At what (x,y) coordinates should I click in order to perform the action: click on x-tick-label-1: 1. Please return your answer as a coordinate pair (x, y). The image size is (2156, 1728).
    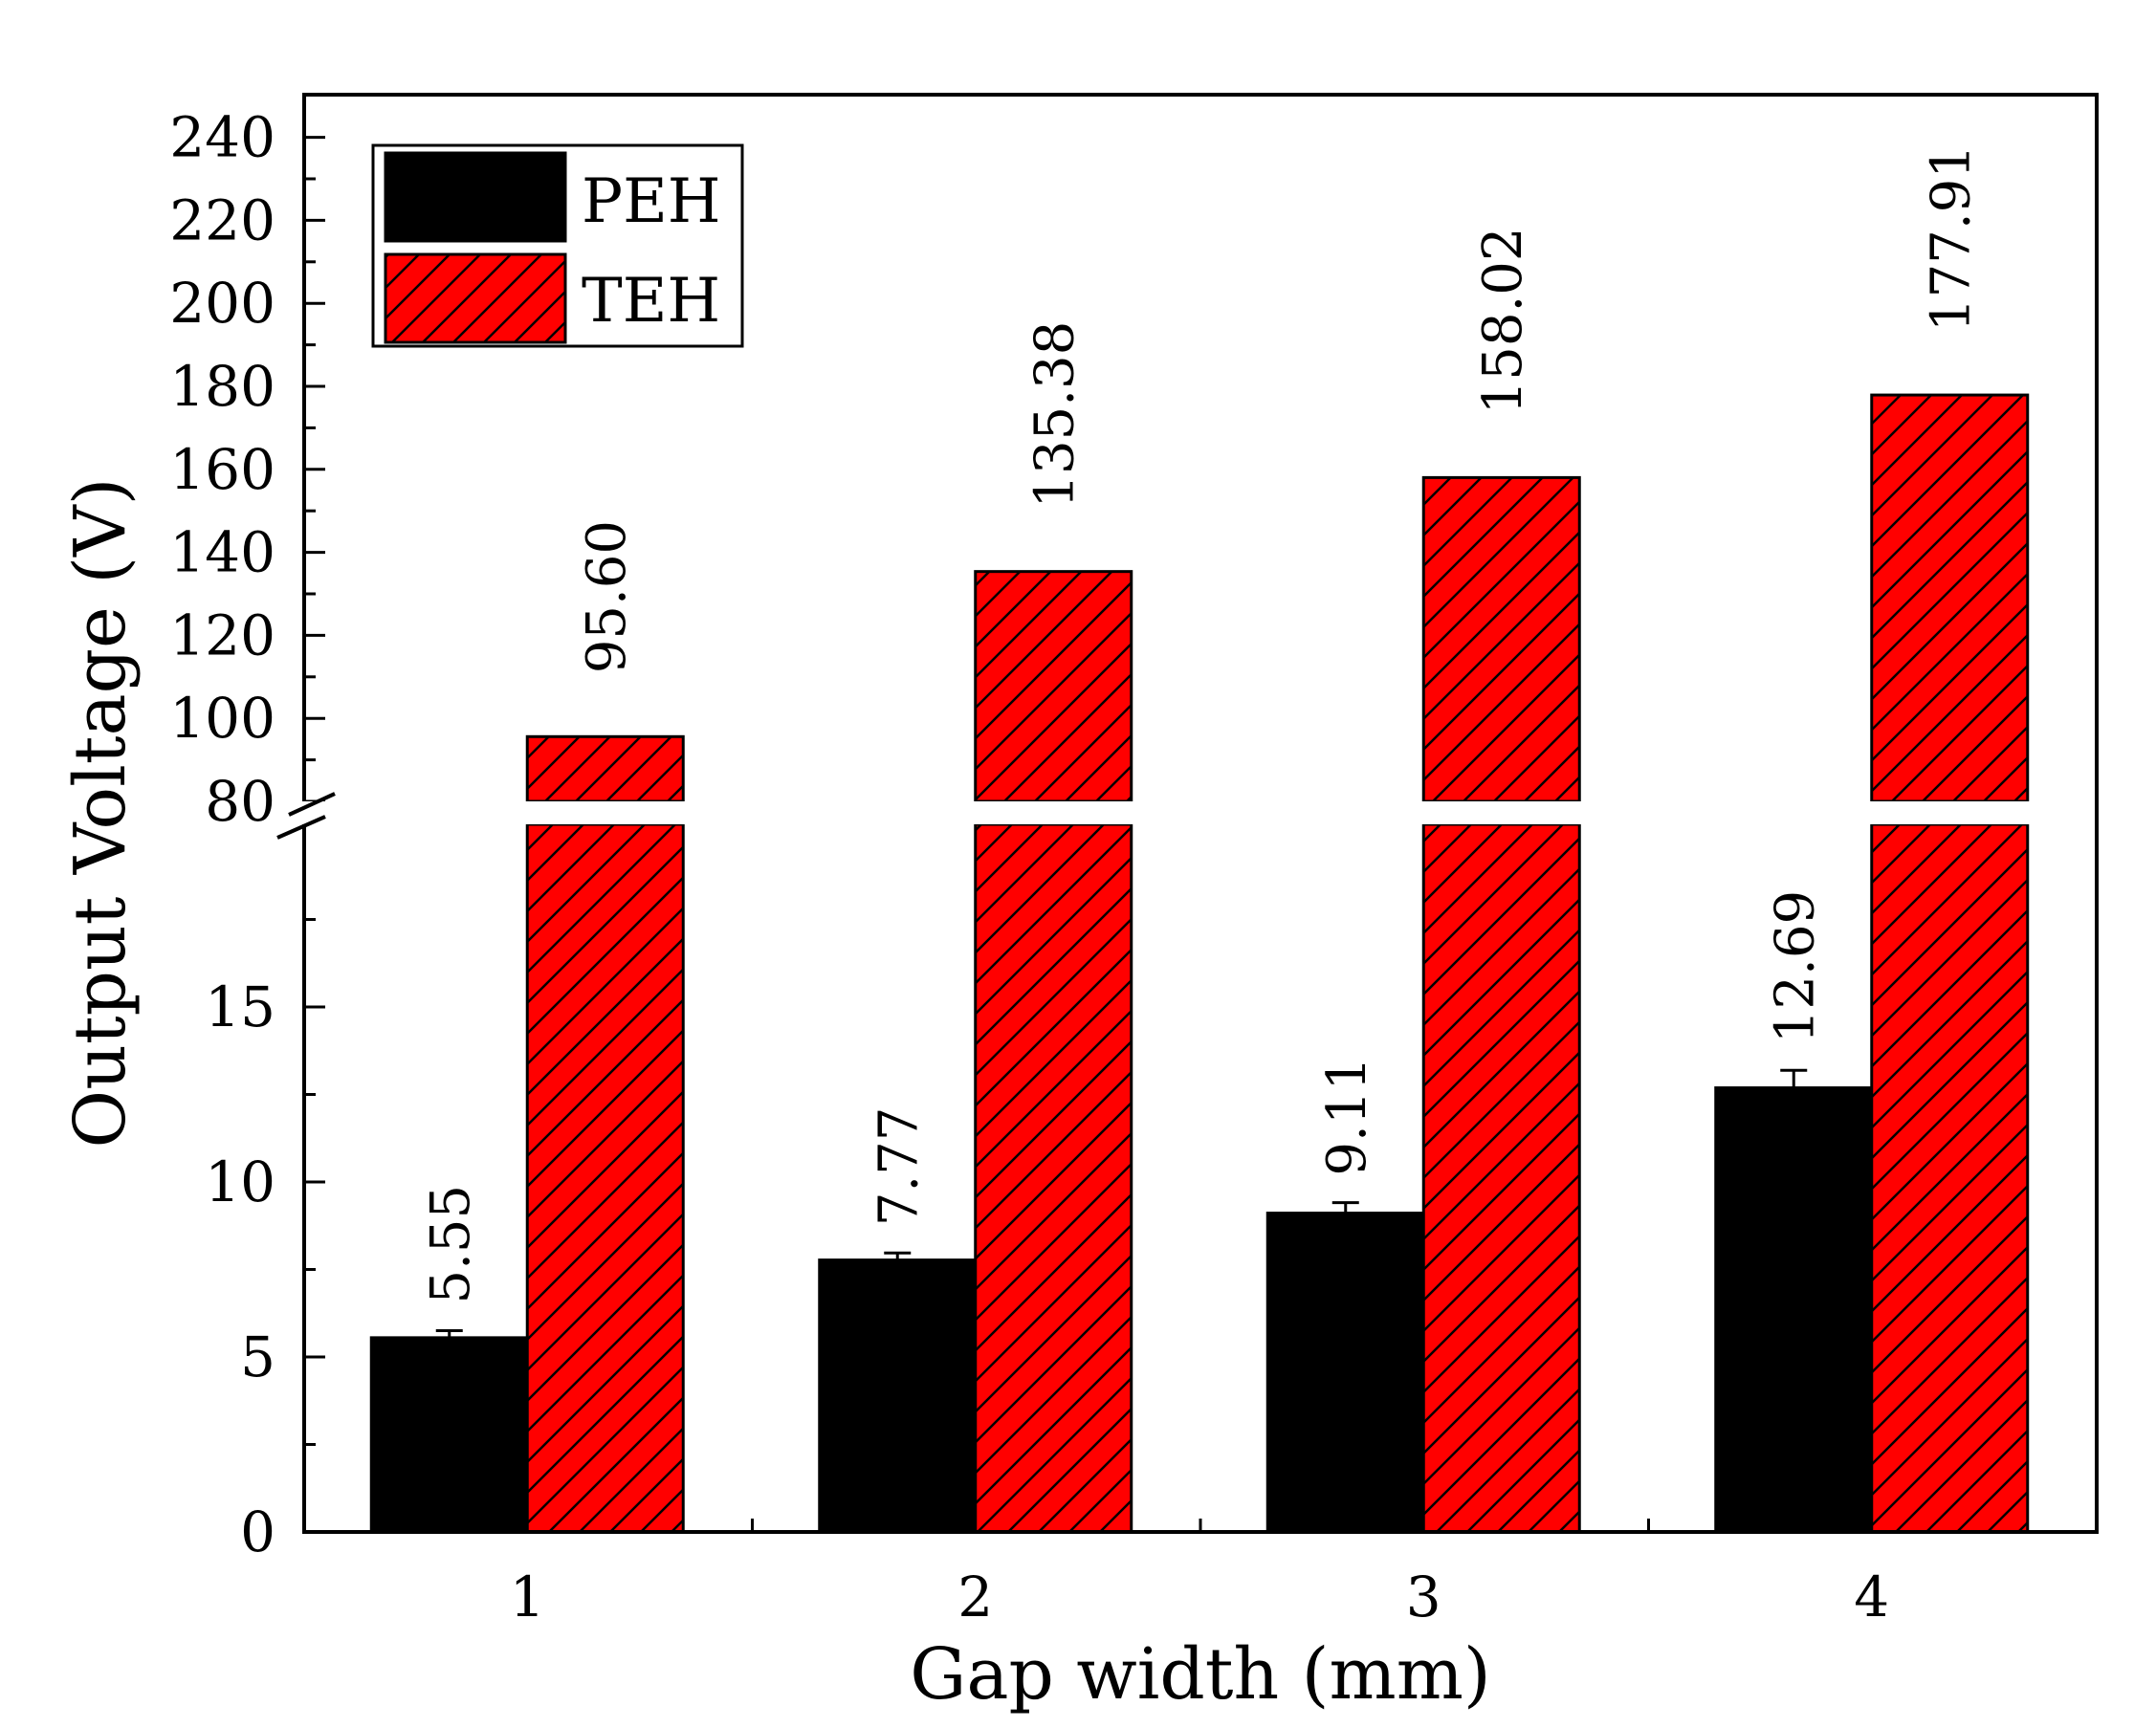
    Looking at the image, I should click on (527, 1597).